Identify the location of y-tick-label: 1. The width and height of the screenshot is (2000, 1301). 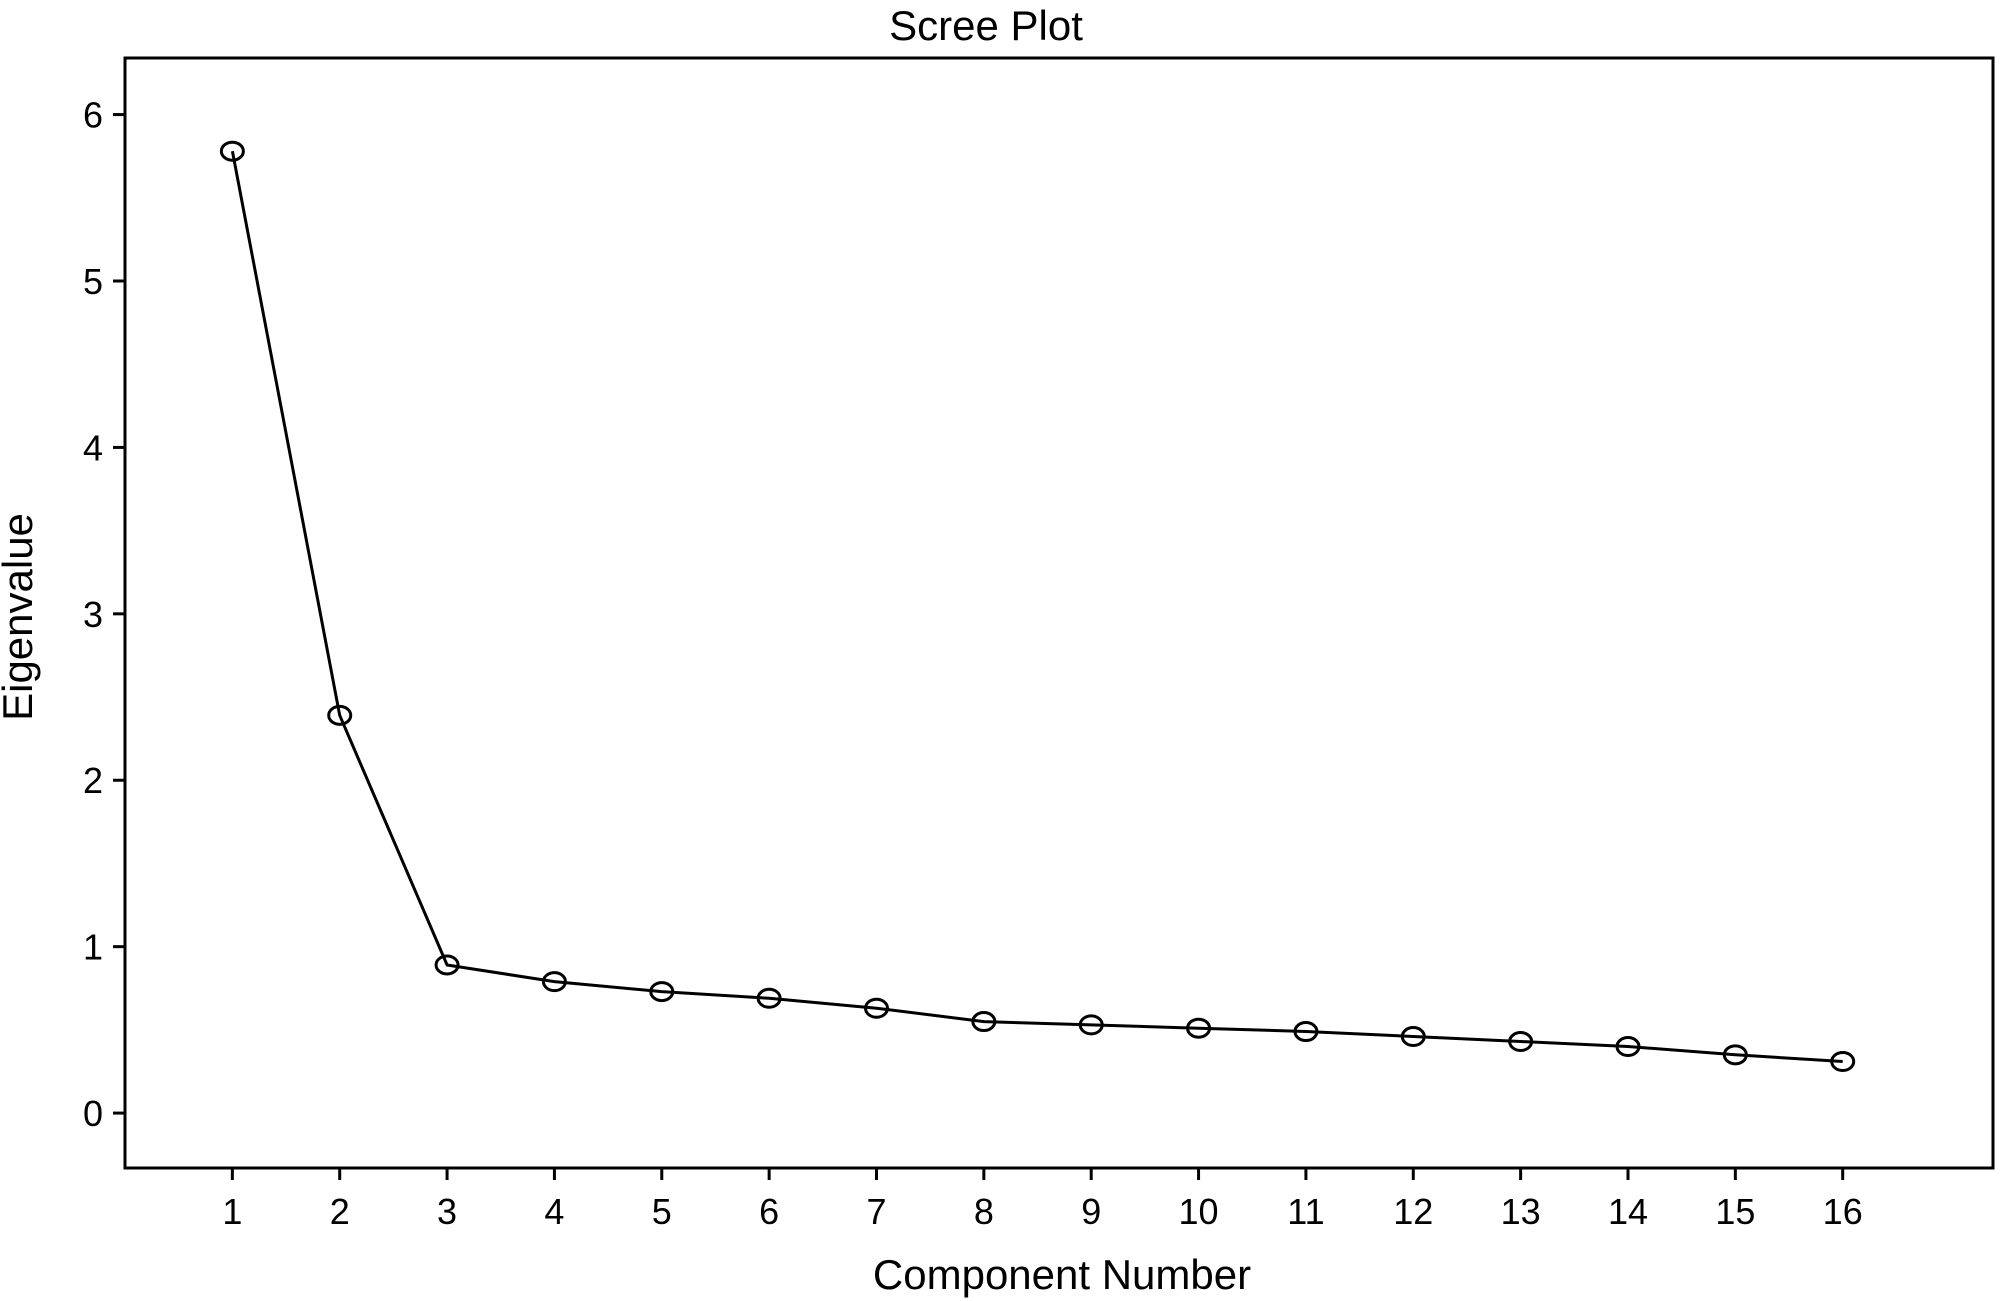
(93, 947).